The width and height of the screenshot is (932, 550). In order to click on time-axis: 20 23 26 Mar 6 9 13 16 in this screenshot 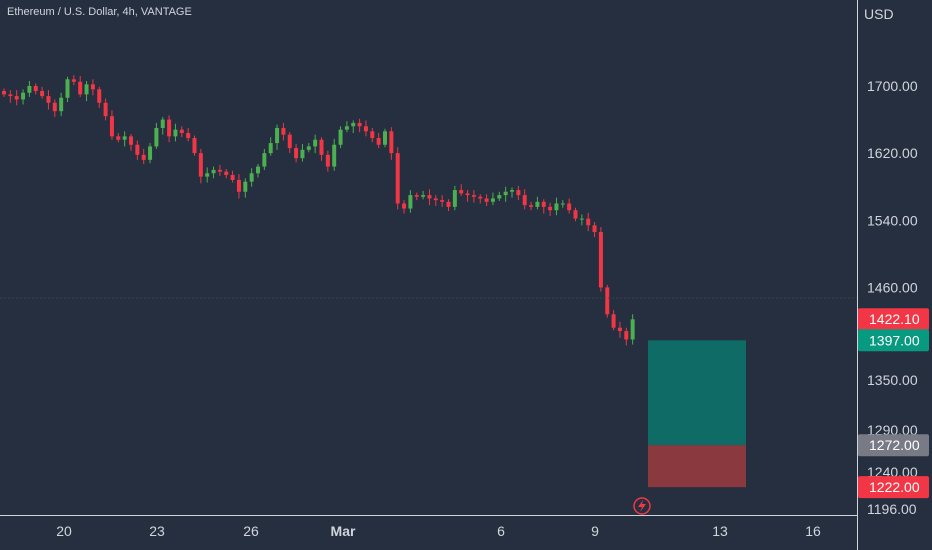, I will do `click(438, 531)`.